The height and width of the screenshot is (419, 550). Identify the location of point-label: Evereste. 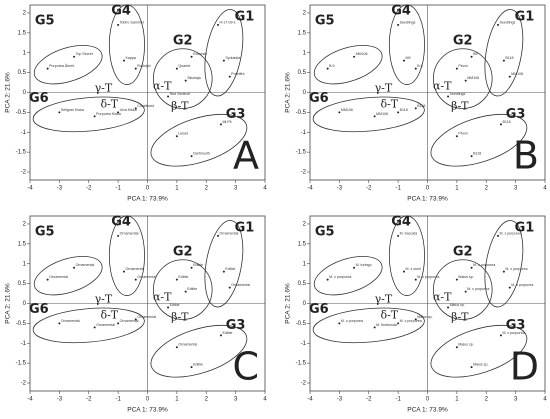
(200, 54).